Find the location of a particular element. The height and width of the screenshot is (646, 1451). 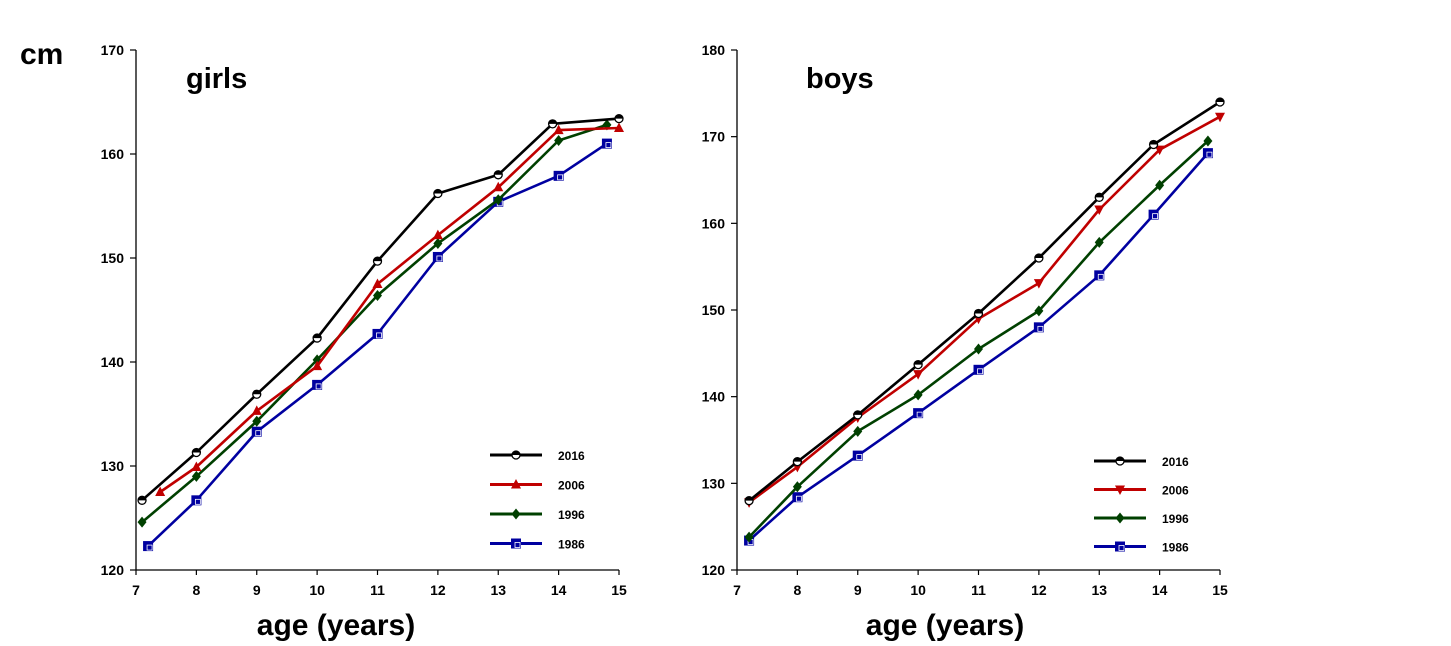

x-tick-label: 13 is located at coordinates (1099, 590).